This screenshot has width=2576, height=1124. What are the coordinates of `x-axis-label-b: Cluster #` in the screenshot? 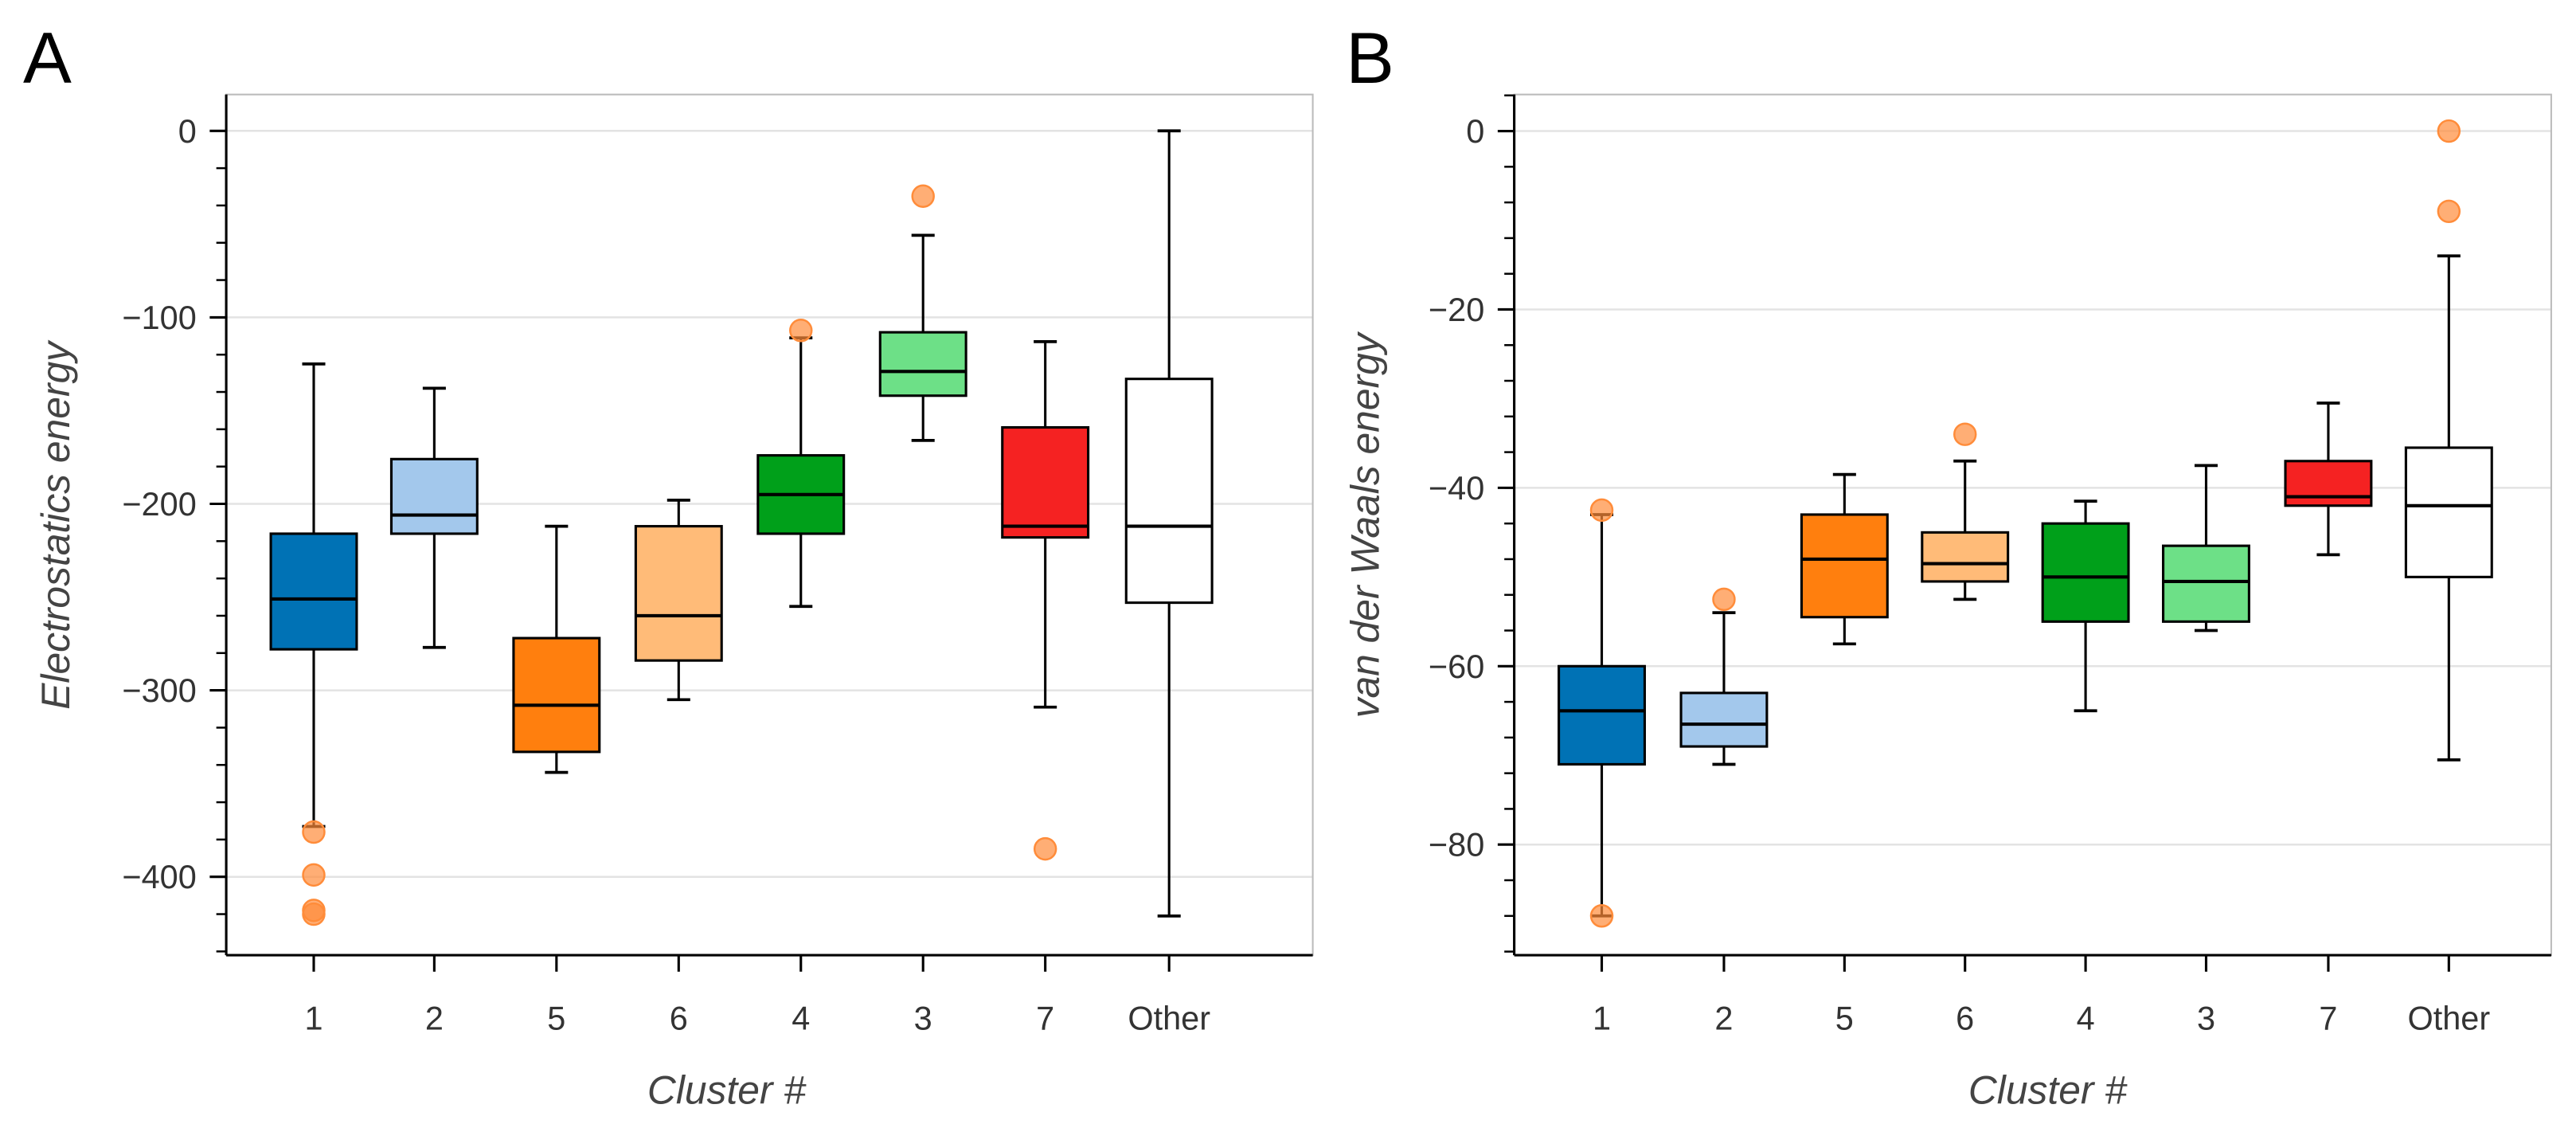 It's located at (2048, 1090).